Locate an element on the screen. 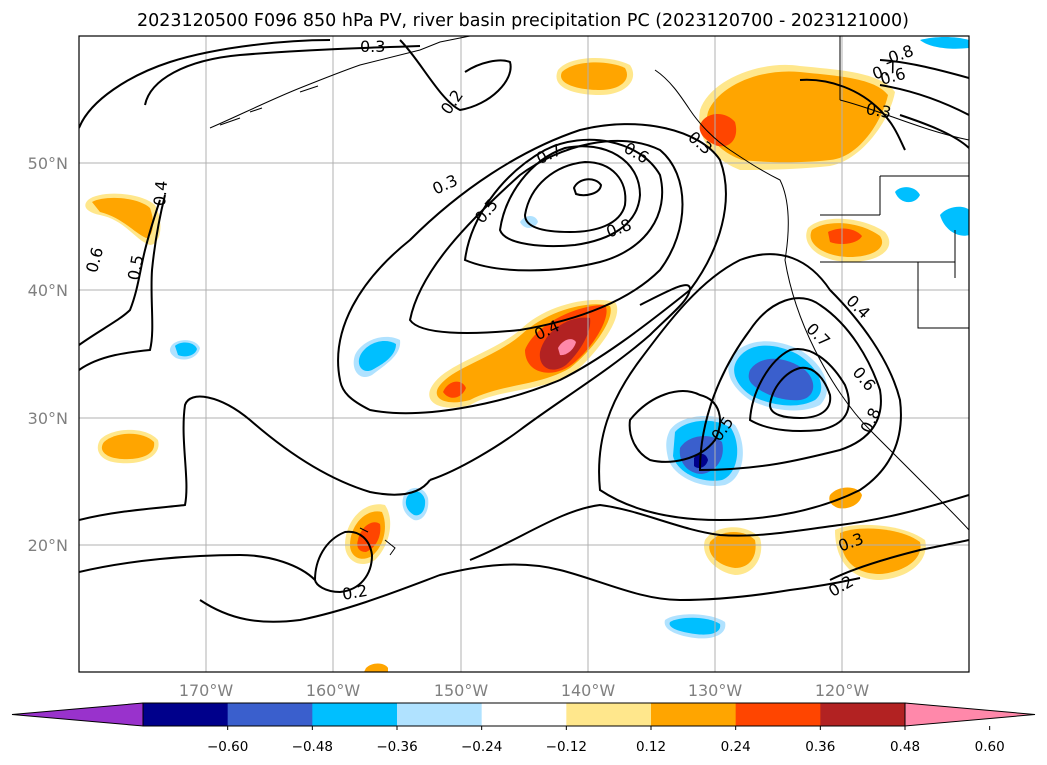  lon-tick-label: 150°W is located at coordinates (461, 690).